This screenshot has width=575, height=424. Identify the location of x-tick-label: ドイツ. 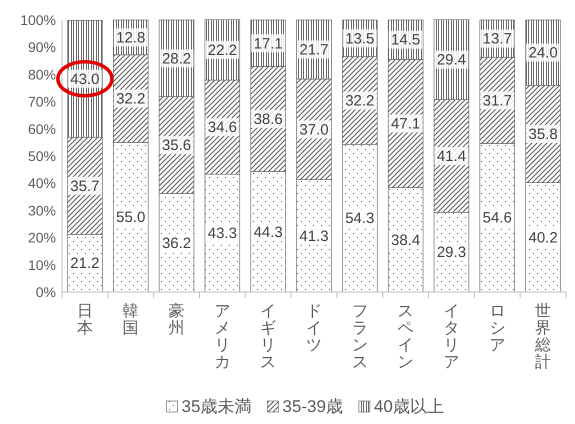
(314, 328).